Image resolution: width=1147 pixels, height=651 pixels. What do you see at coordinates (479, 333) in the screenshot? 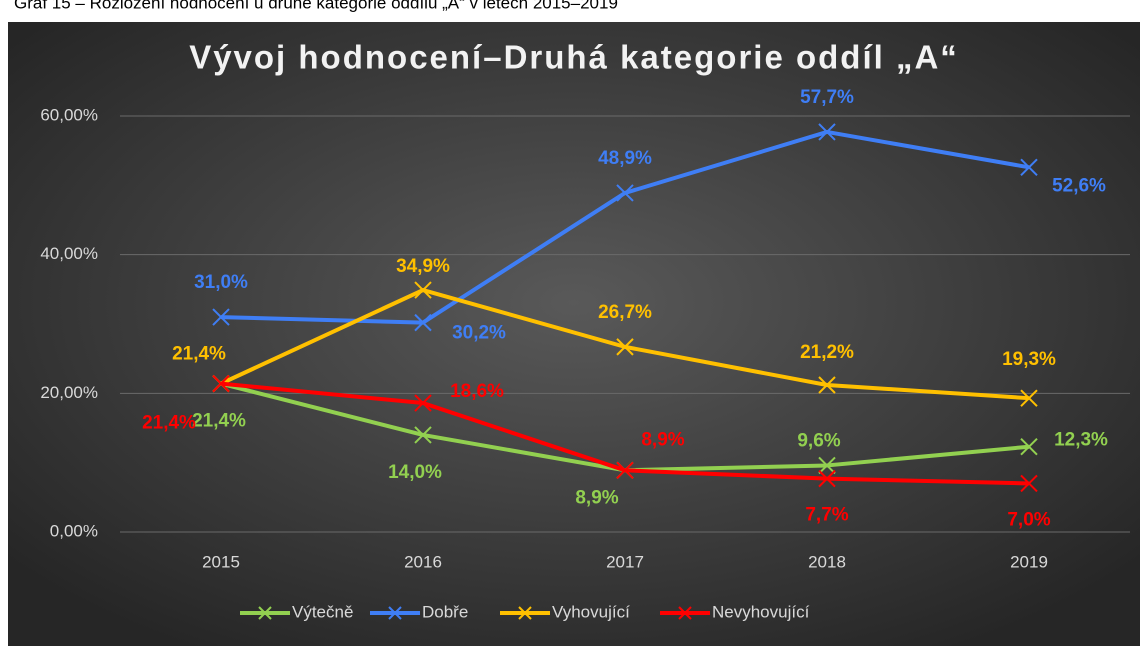
I see `data-label: 30,2%` at bounding box center [479, 333].